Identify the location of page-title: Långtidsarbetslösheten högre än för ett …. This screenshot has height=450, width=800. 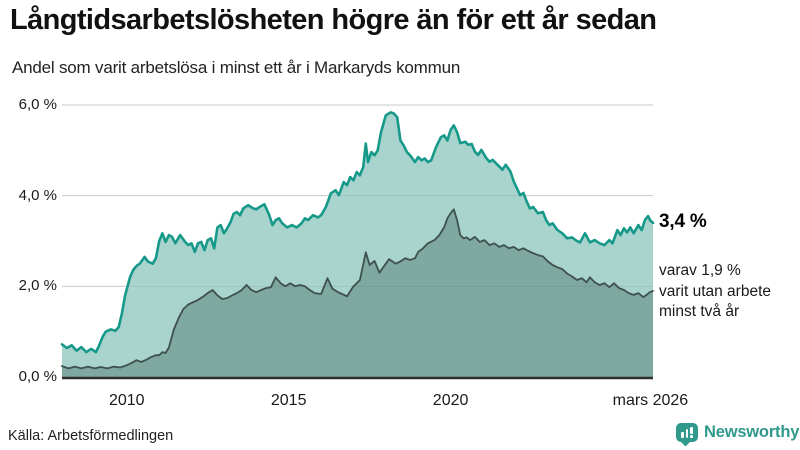
(333, 20).